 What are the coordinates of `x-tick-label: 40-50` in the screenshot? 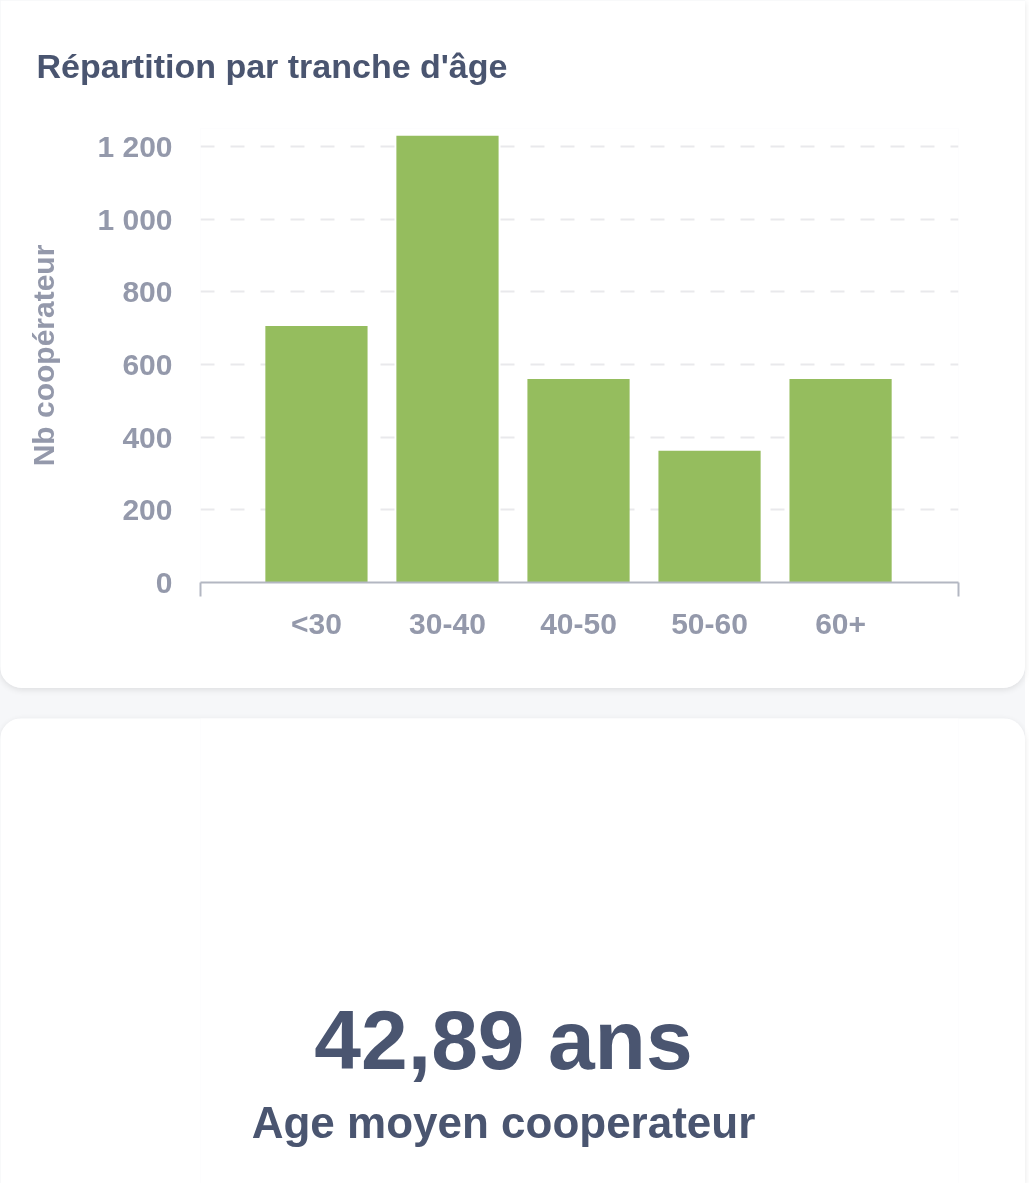 It's located at (578, 623).